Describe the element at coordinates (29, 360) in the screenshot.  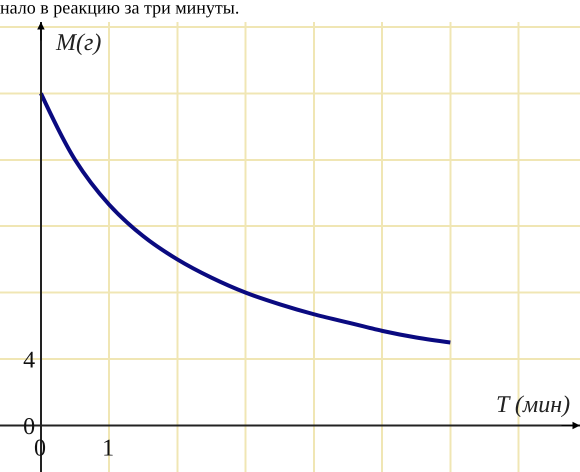
I see `y-tick-label: 4` at that location.